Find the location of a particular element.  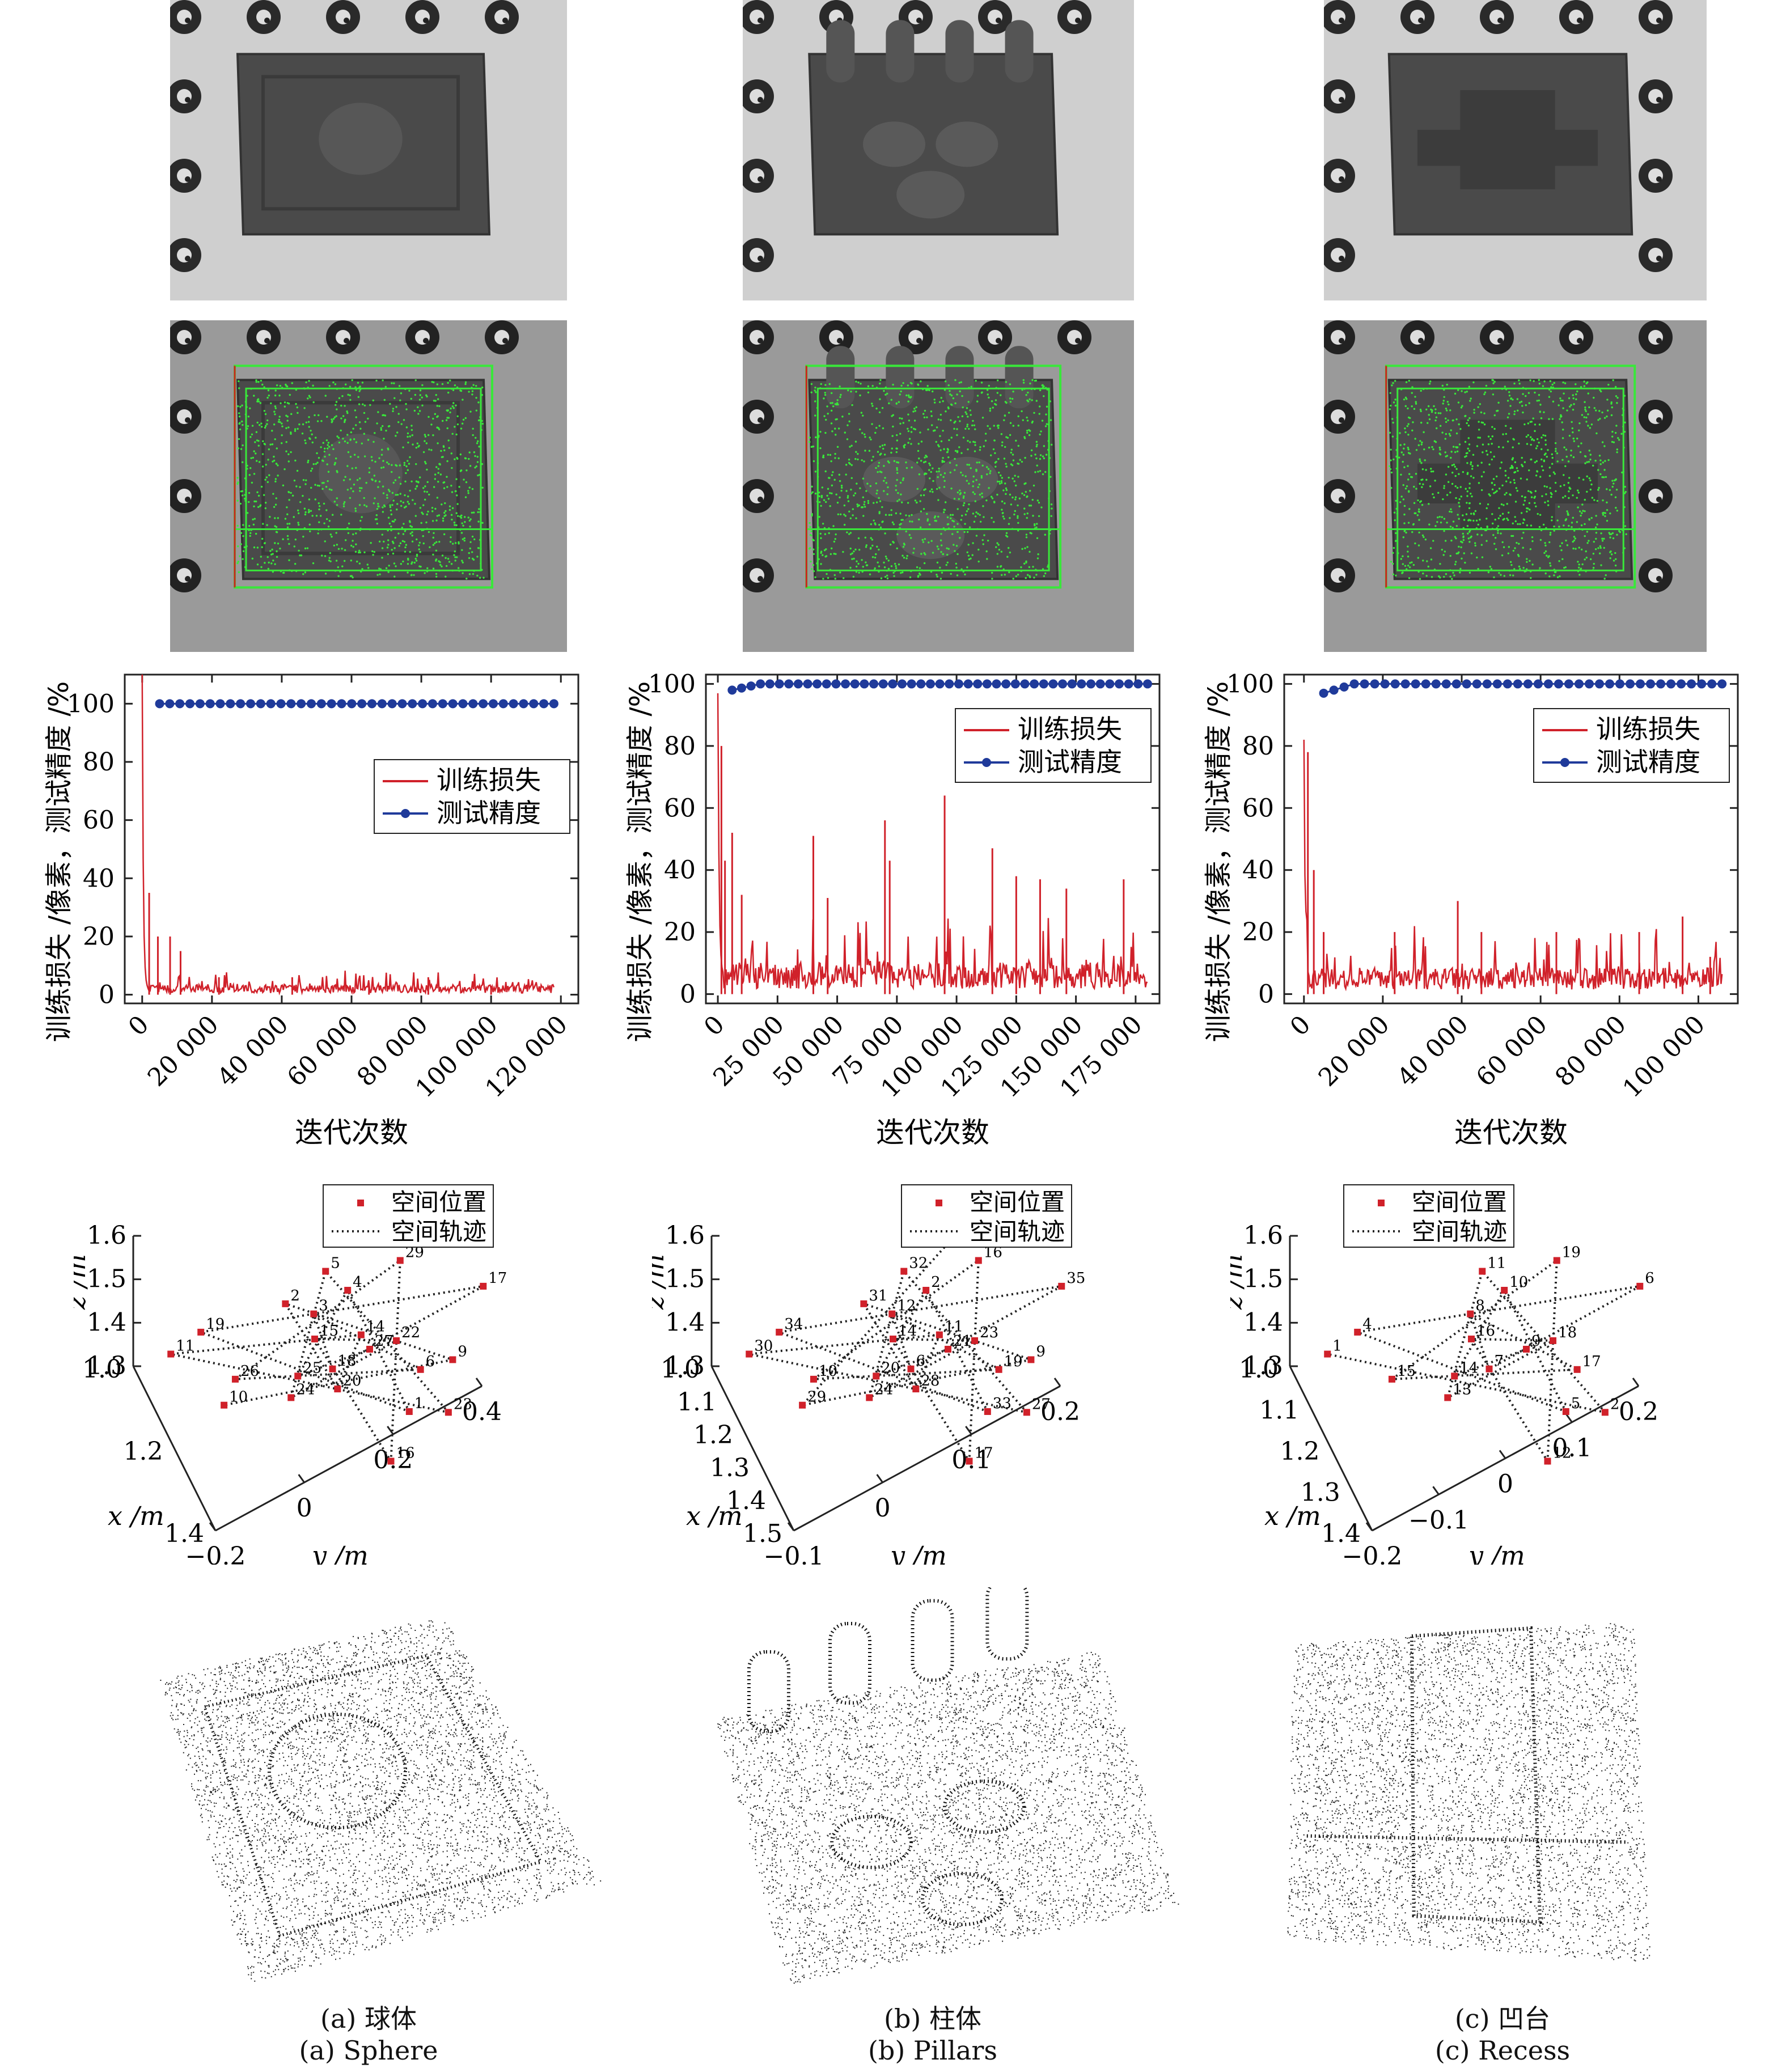

position-label: 34 is located at coordinates (793, 1324).